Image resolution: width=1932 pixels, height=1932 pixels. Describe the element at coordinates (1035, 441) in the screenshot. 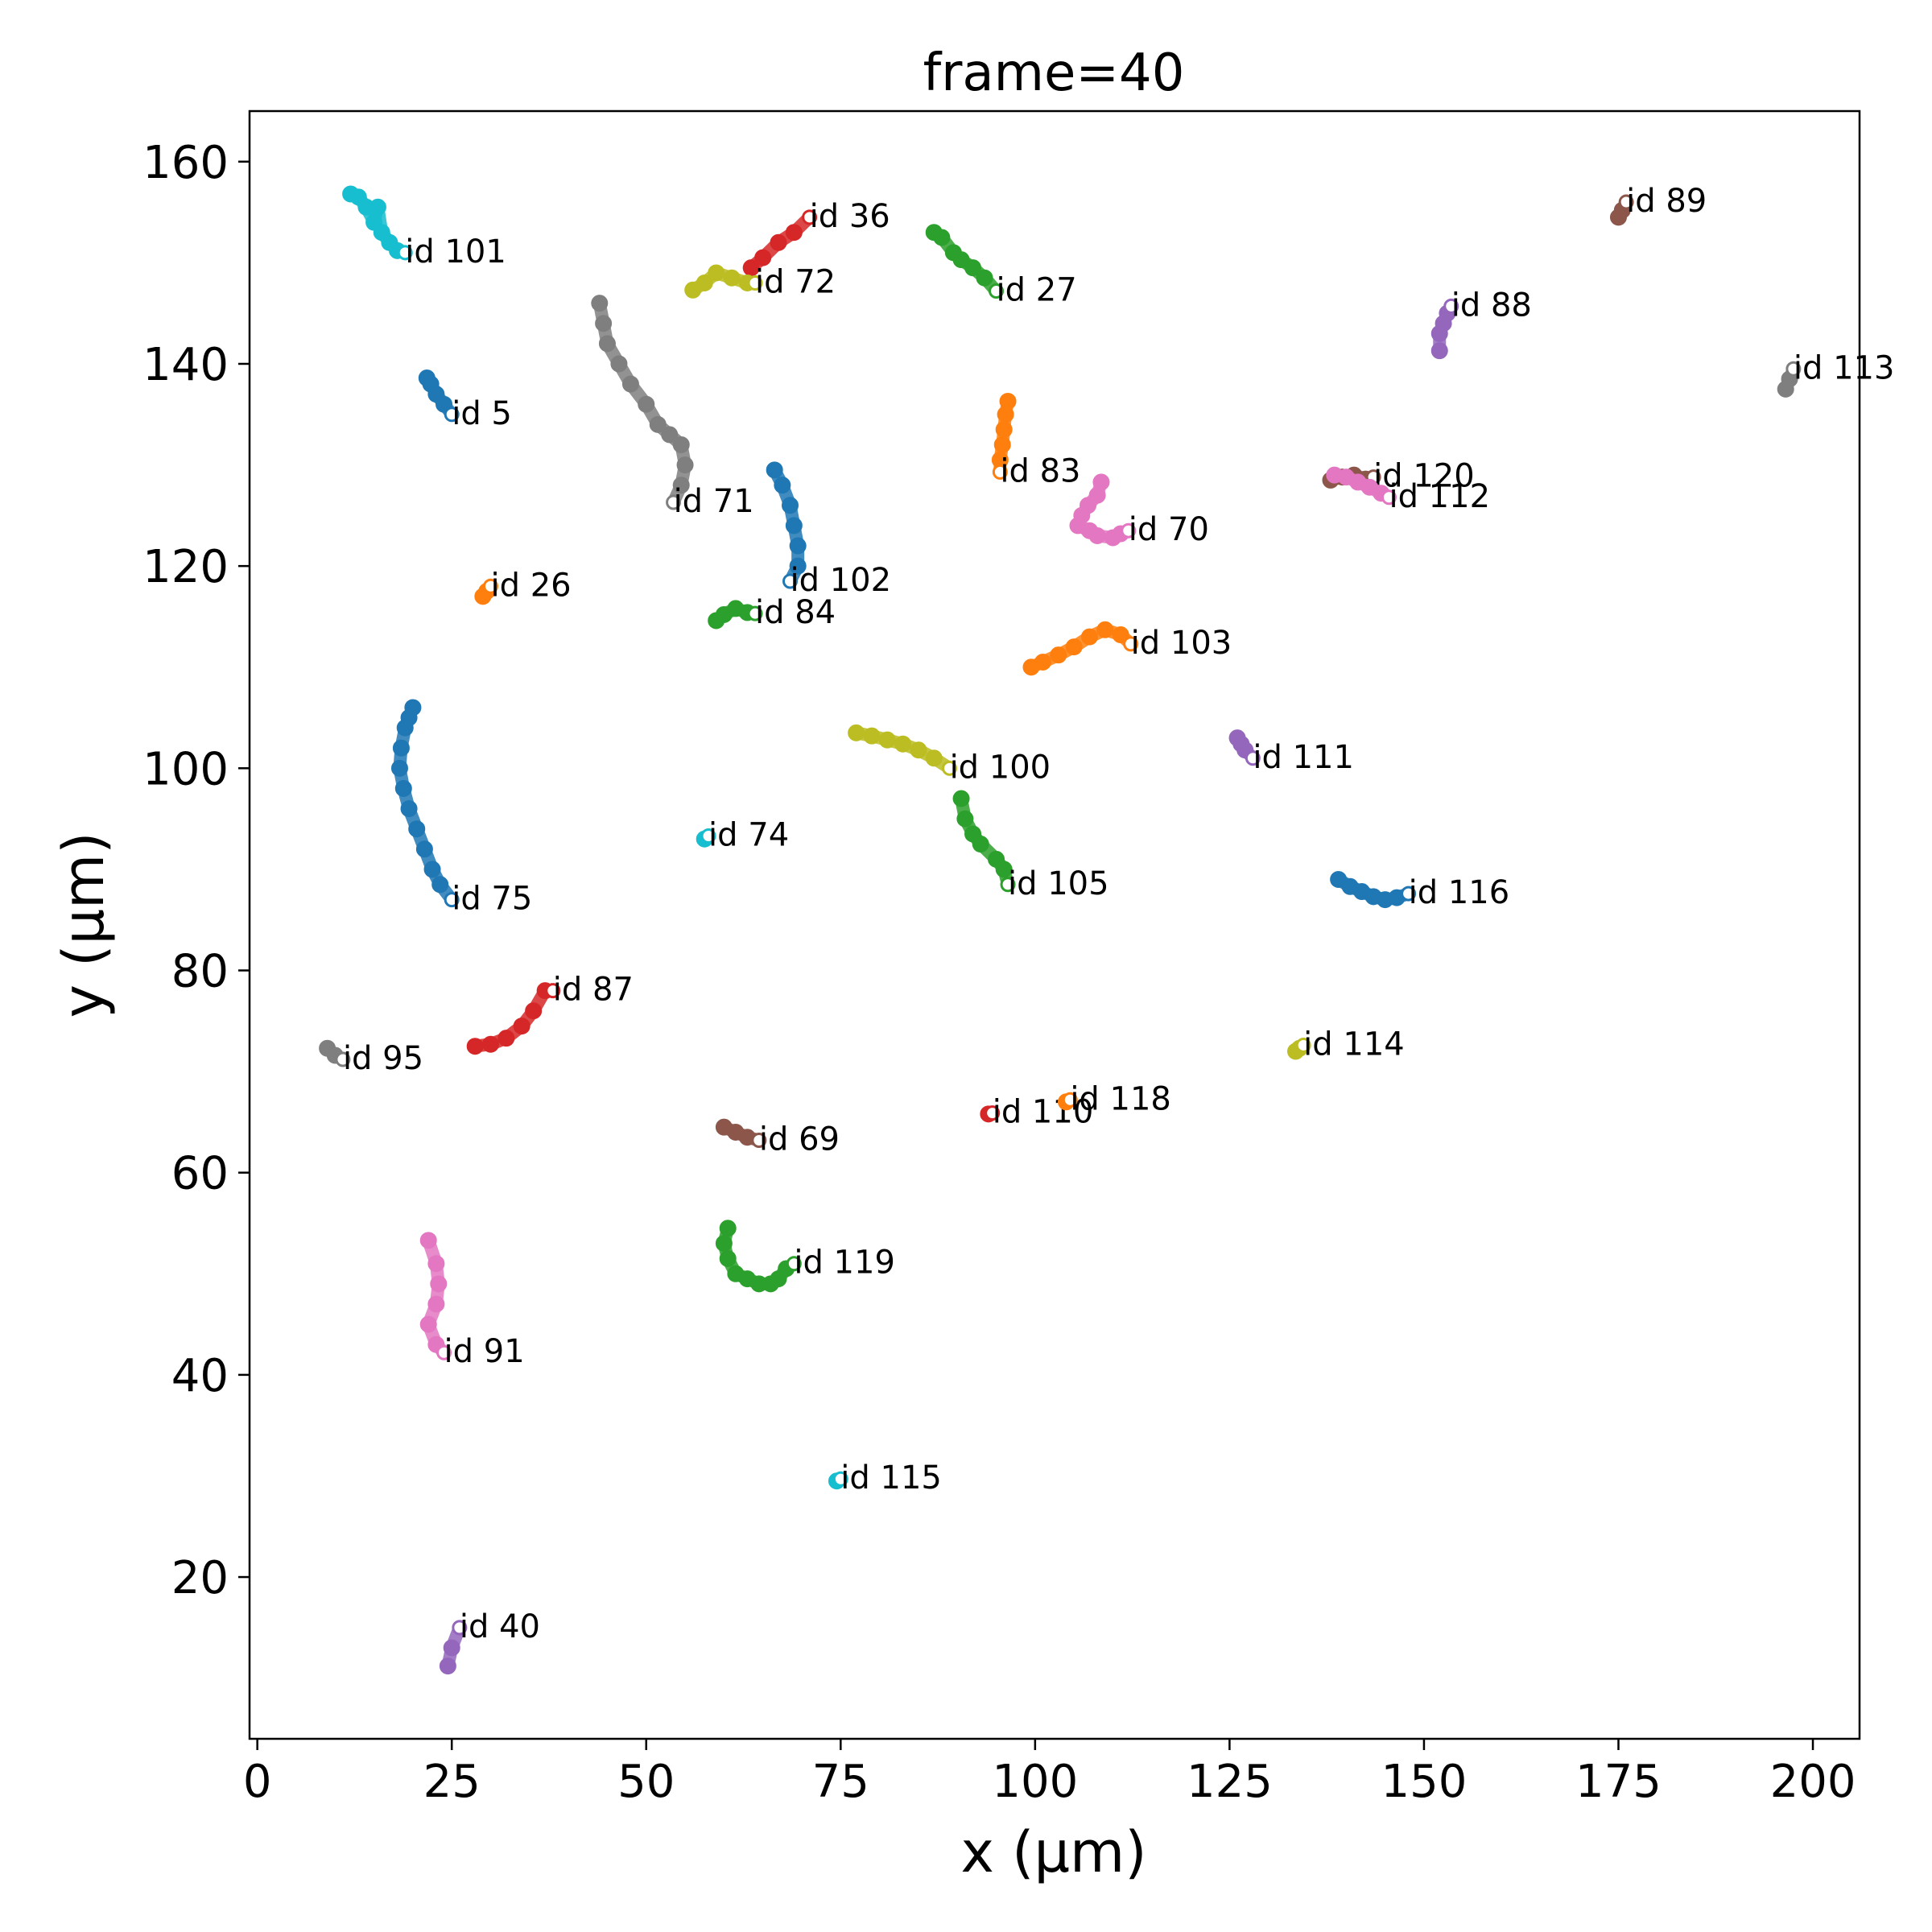

I see `track-id-83: id 83` at that location.